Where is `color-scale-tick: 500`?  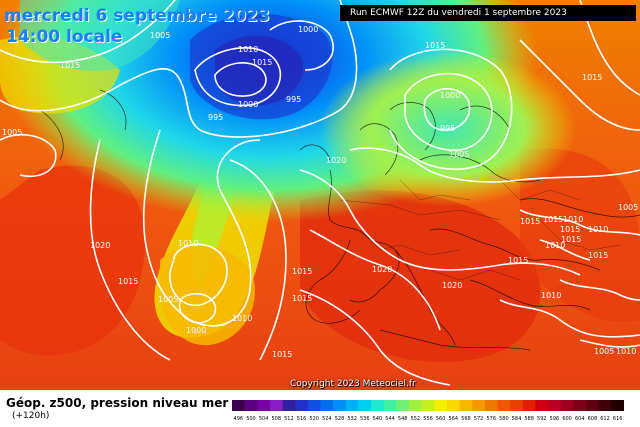
color-scale-tick: 500 is located at coordinates (251, 419).